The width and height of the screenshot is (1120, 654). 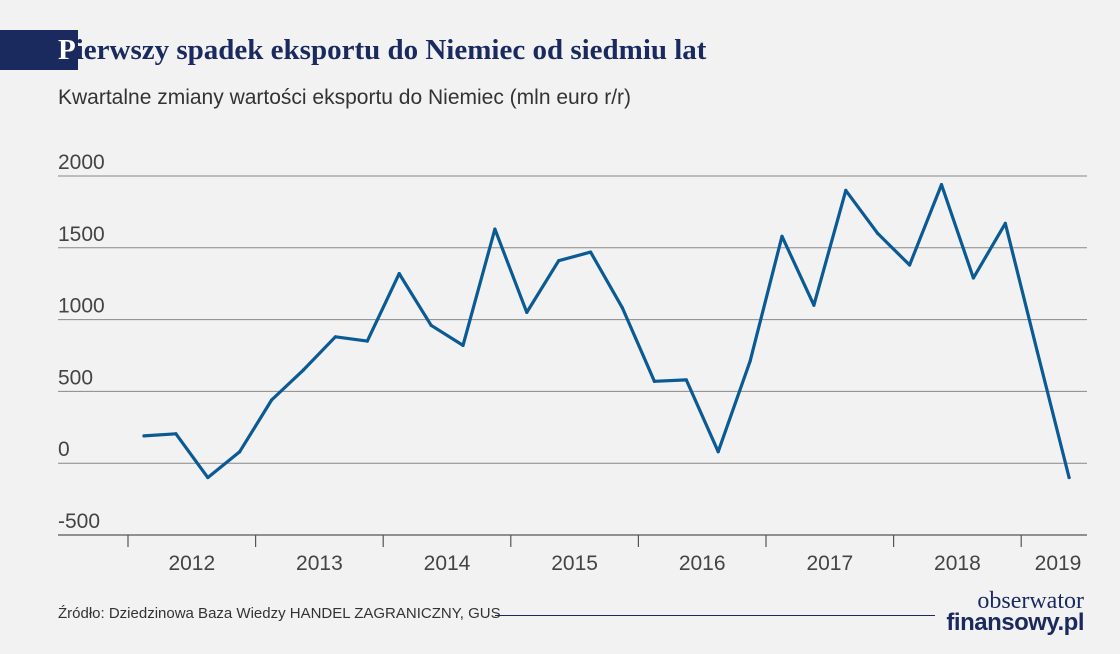 I want to click on x-tick-label: 2019, so click(x=1058, y=563).